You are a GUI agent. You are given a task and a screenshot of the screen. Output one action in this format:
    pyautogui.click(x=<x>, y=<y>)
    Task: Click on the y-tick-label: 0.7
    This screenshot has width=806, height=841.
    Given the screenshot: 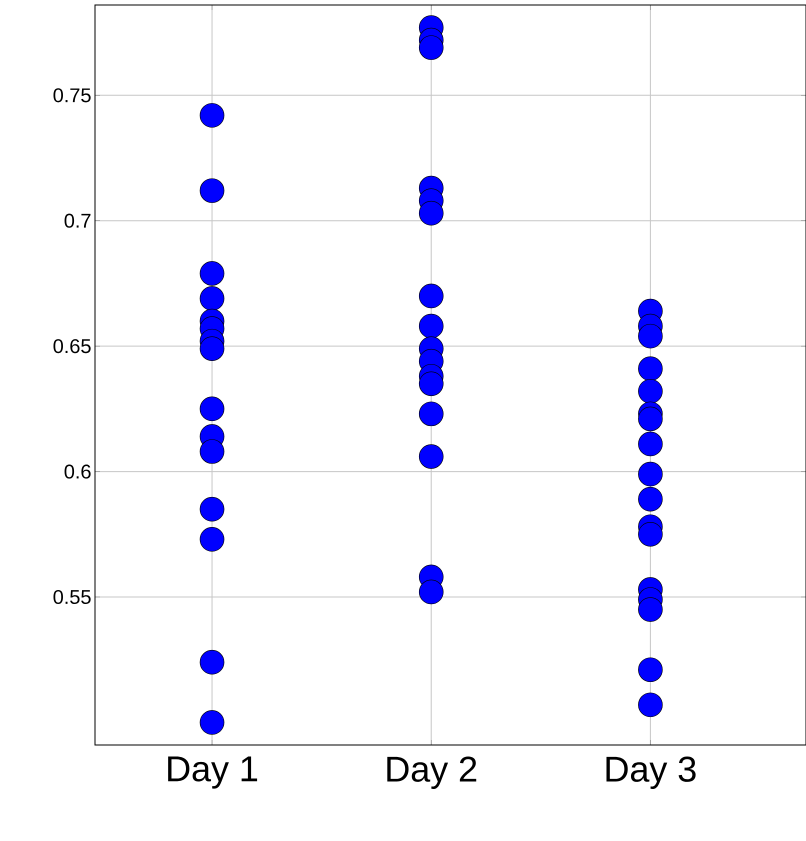 What is the action you would take?
    pyautogui.click(x=77, y=221)
    